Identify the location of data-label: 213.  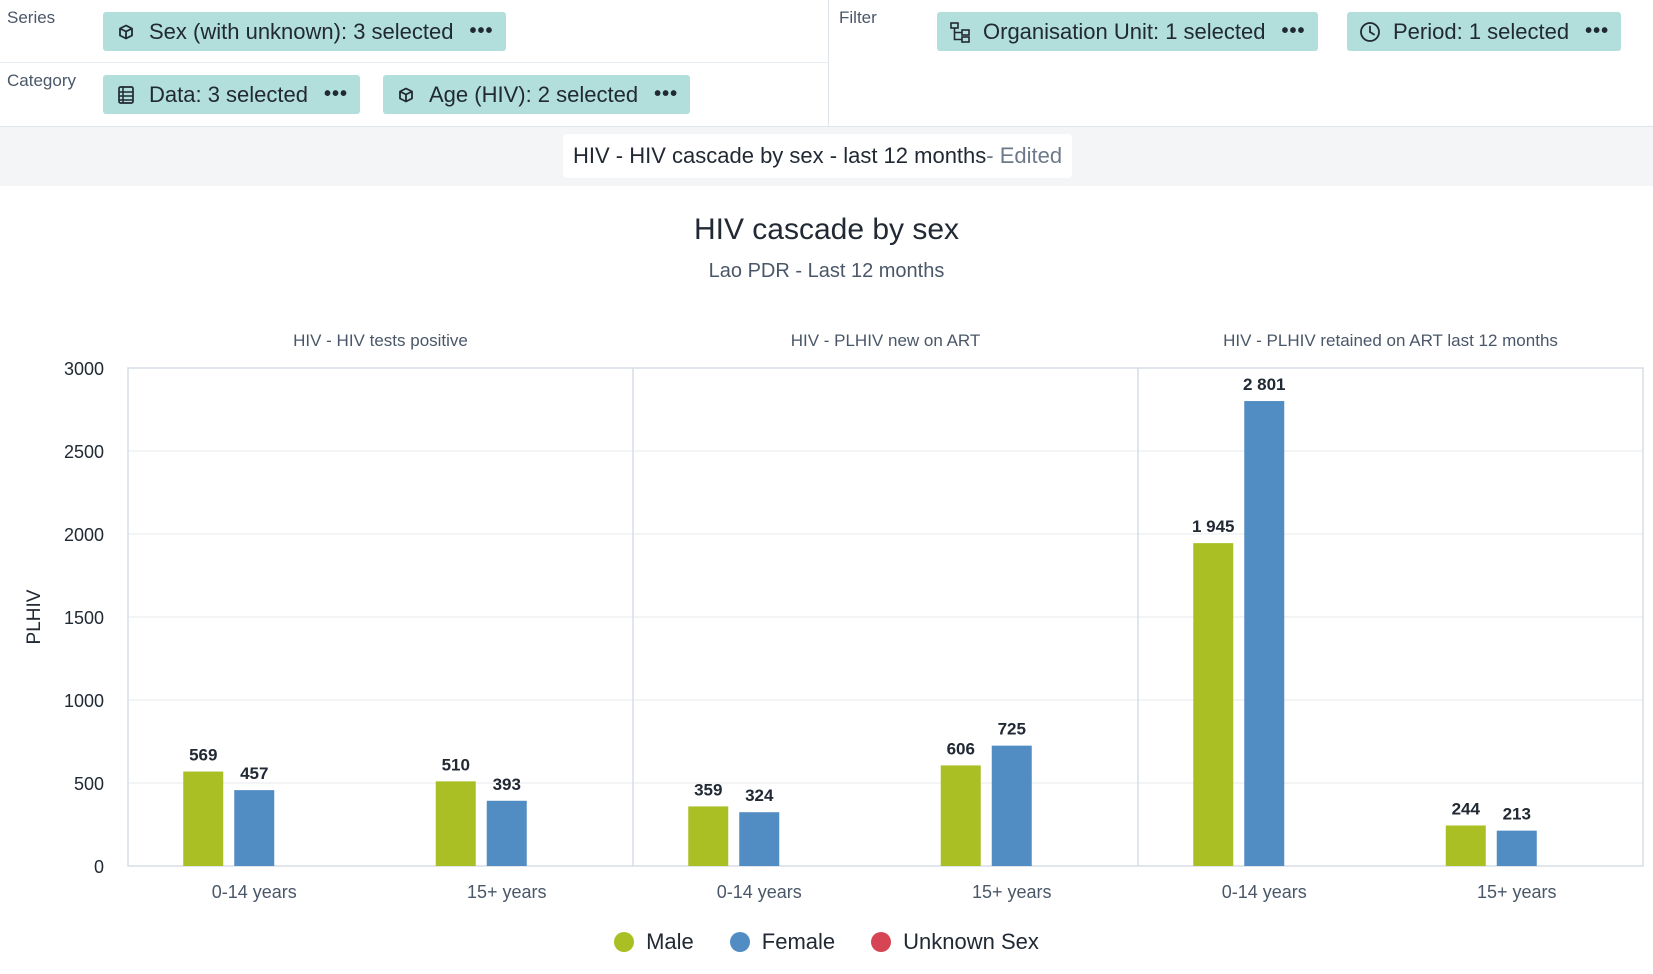
(1517, 814).